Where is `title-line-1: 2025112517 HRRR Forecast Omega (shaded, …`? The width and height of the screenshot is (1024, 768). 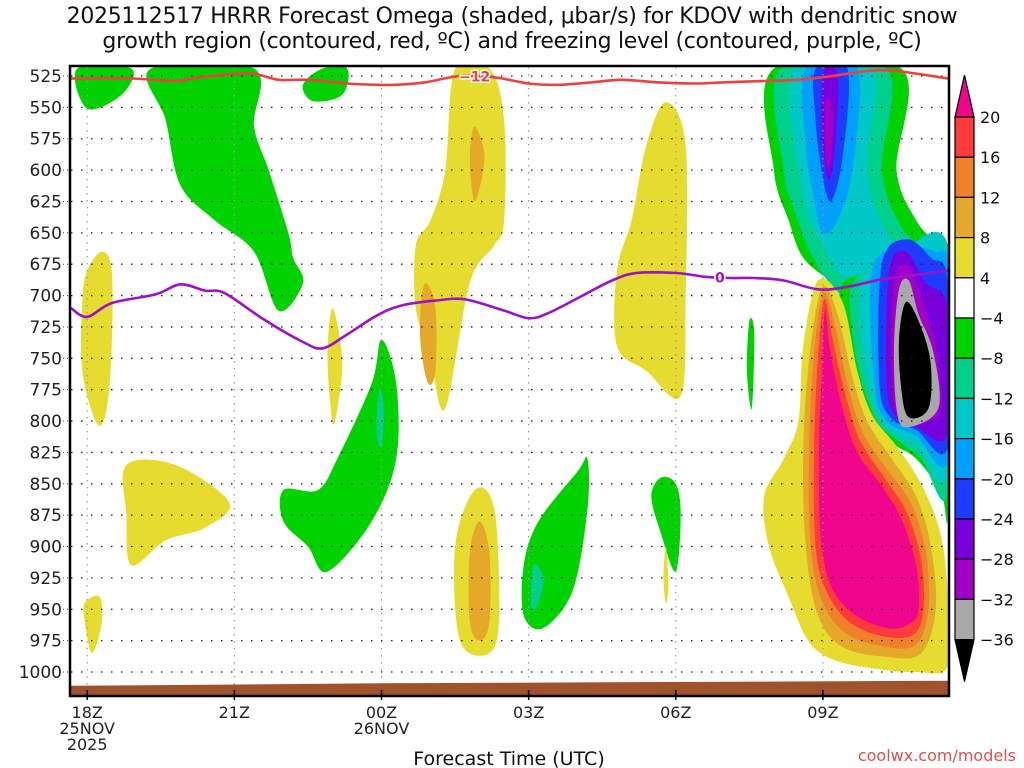 title-line-1: 2025112517 HRRR Forecast Omega (shaded, … is located at coordinates (512, 16).